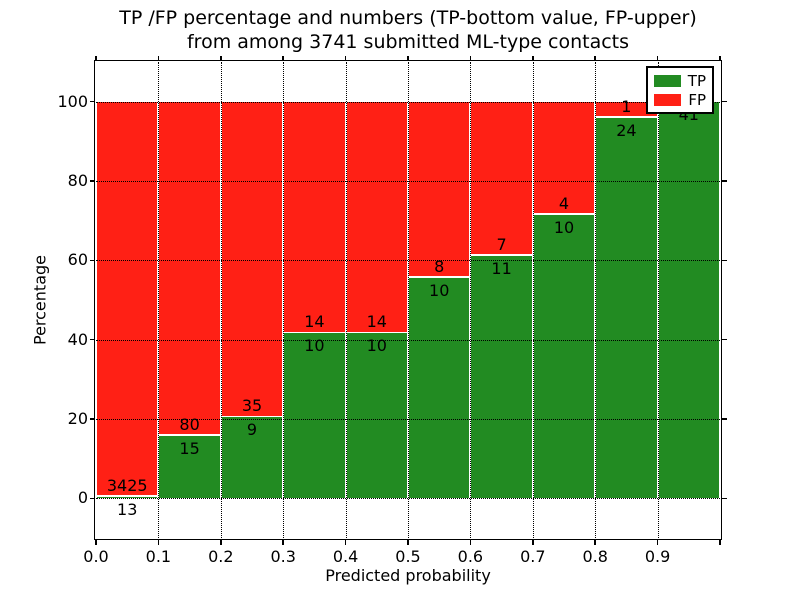 The image size is (800, 600). I want to click on fp-count-label: 35, so click(252, 406).